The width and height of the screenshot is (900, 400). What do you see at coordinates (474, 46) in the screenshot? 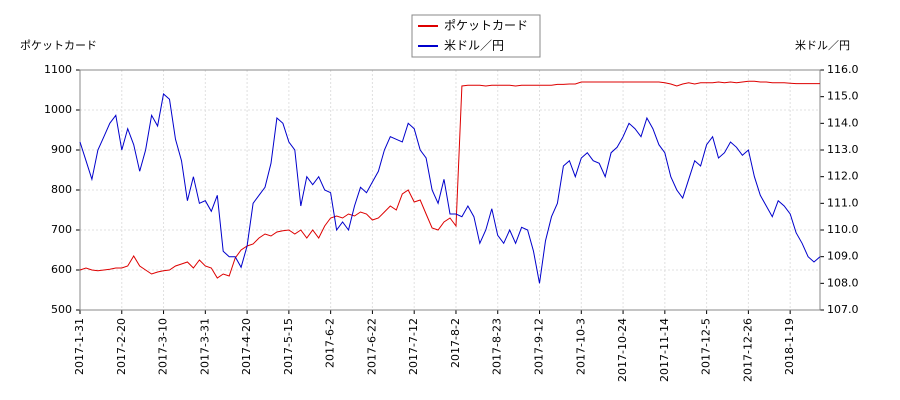
I see `legend-label: 米ドル／円` at bounding box center [474, 46].